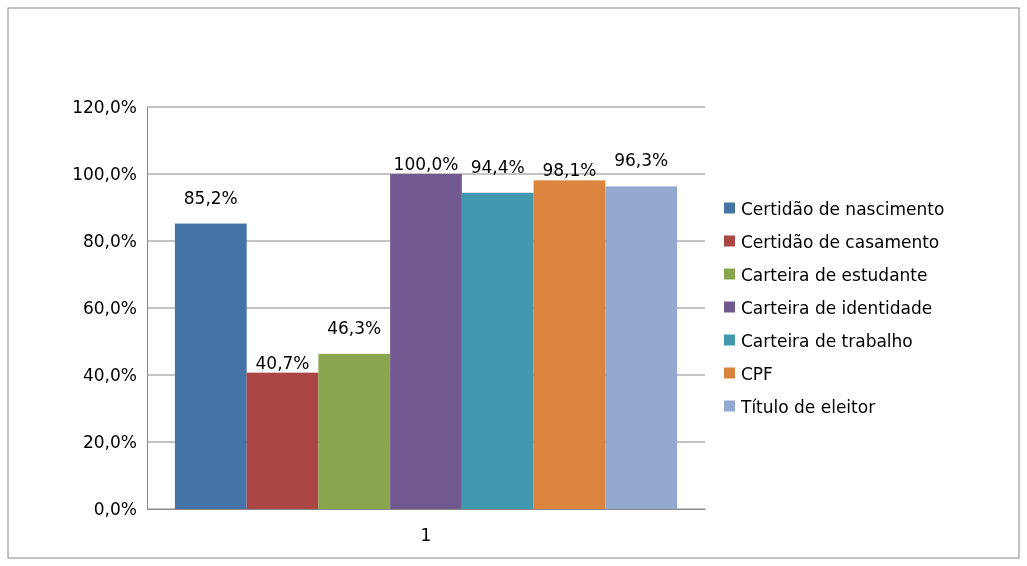  Describe the element at coordinates (354, 327) in the screenshot. I see `data-label: 46,3%` at that location.